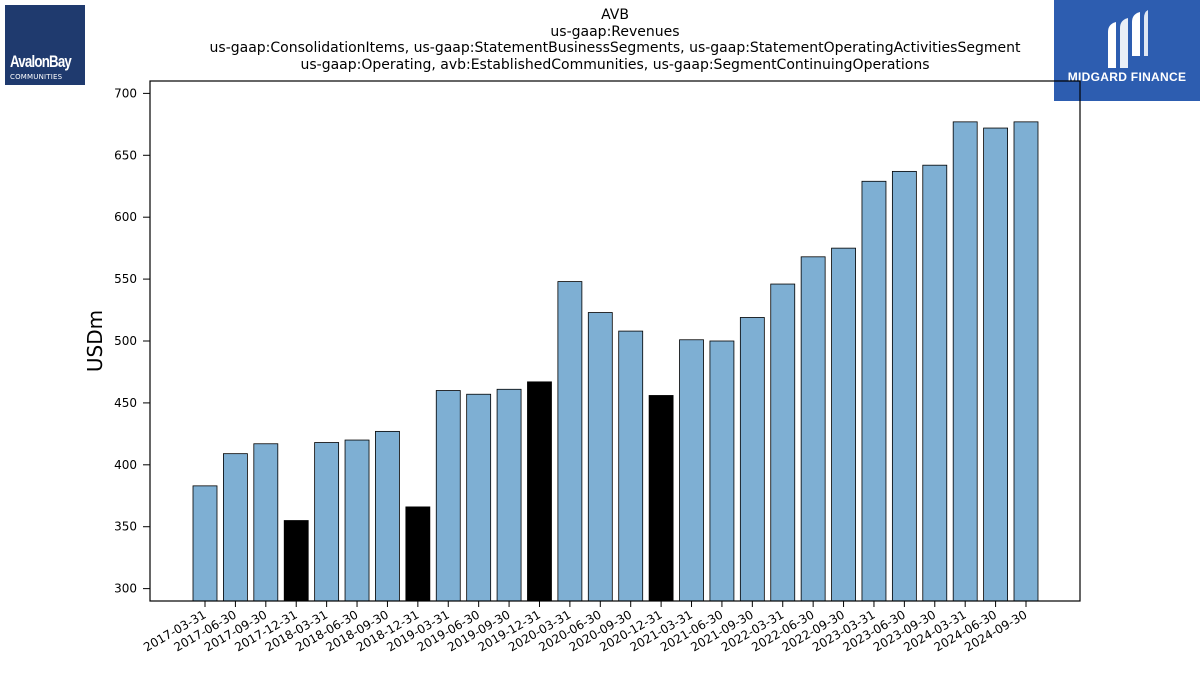 This screenshot has height=675, width=1200. What do you see at coordinates (615, 31) in the screenshot?
I see `title-concept: us-gaap:Revenues` at bounding box center [615, 31].